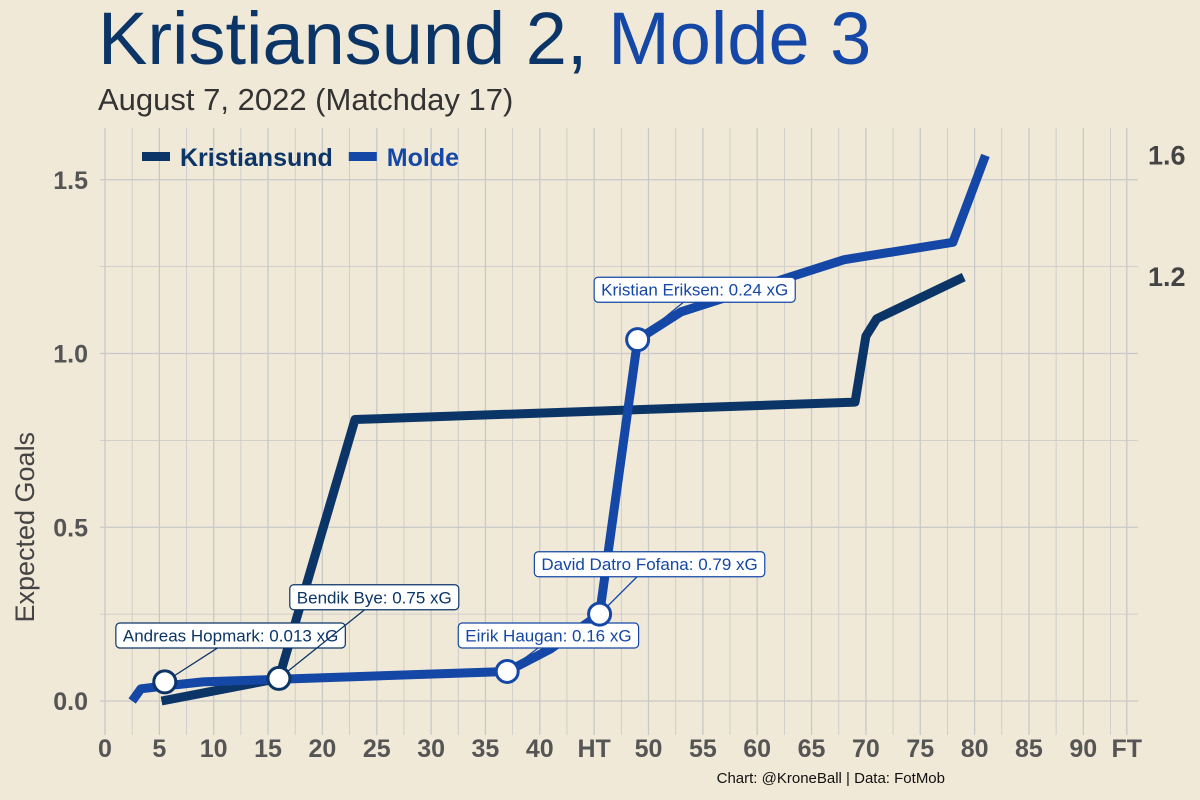 This screenshot has width=1200, height=800. Describe the element at coordinates (486, 749) in the screenshot. I see `x-tick-label: 35` at that location.